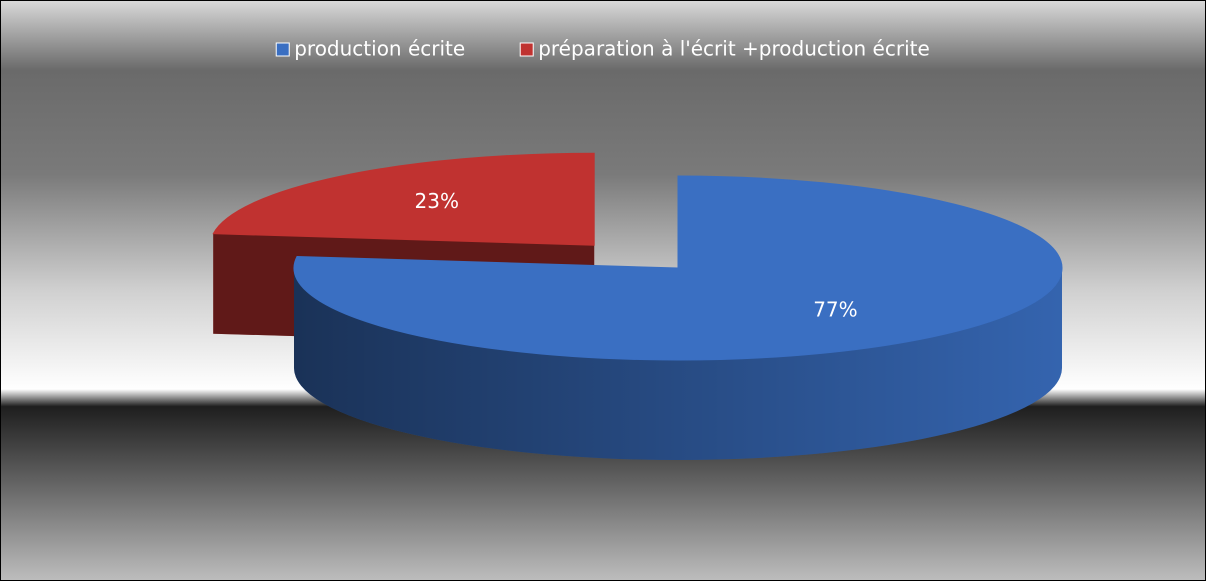 The height and width of the screenshot is (581, 1206). Describe the element at coordinates (403, 199) in the screenshot. I see `slice-top` at that location.